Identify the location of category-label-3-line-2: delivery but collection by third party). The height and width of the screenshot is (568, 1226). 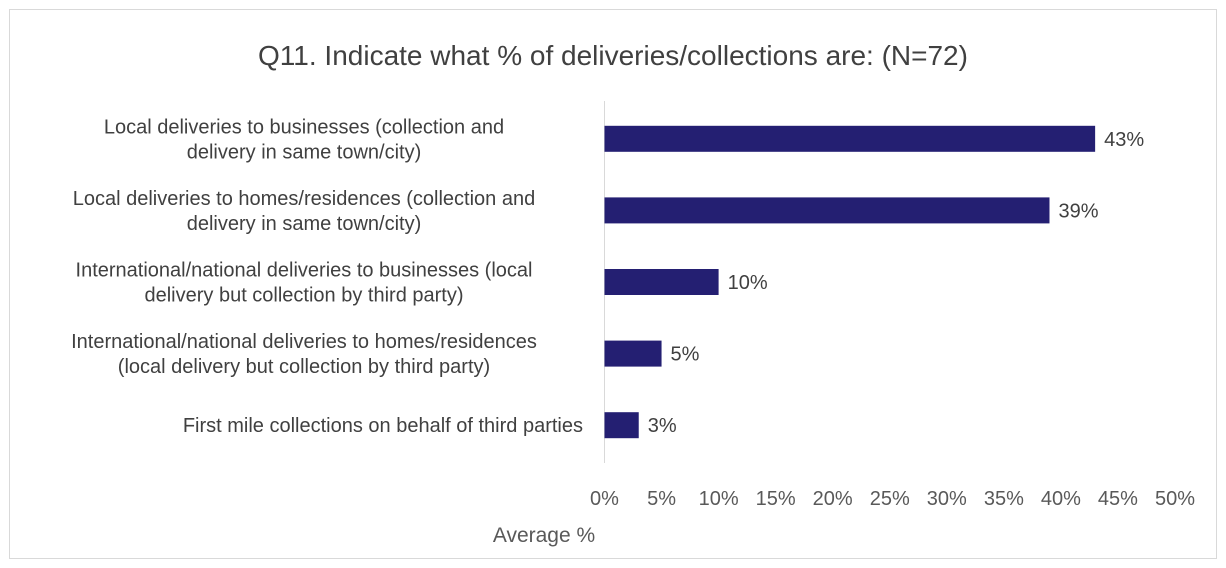
(303, 296).